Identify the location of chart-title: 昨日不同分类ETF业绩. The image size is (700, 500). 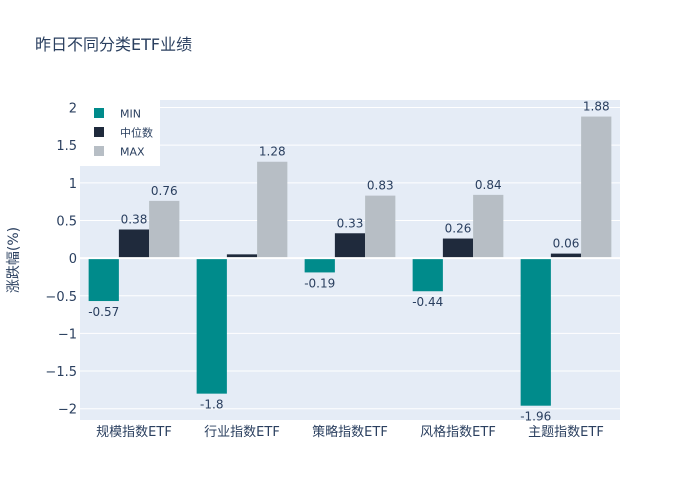
(113, 44).